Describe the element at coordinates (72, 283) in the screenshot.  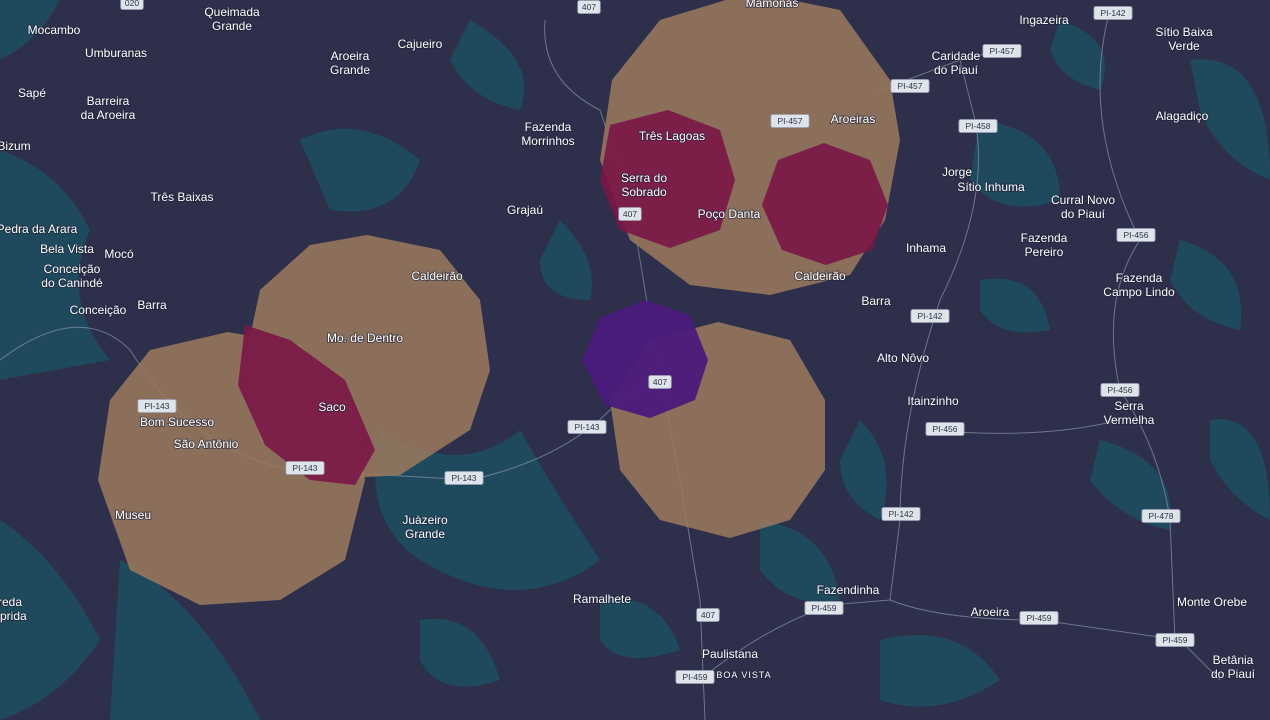
I see `place-label: do Canindé` at that location.